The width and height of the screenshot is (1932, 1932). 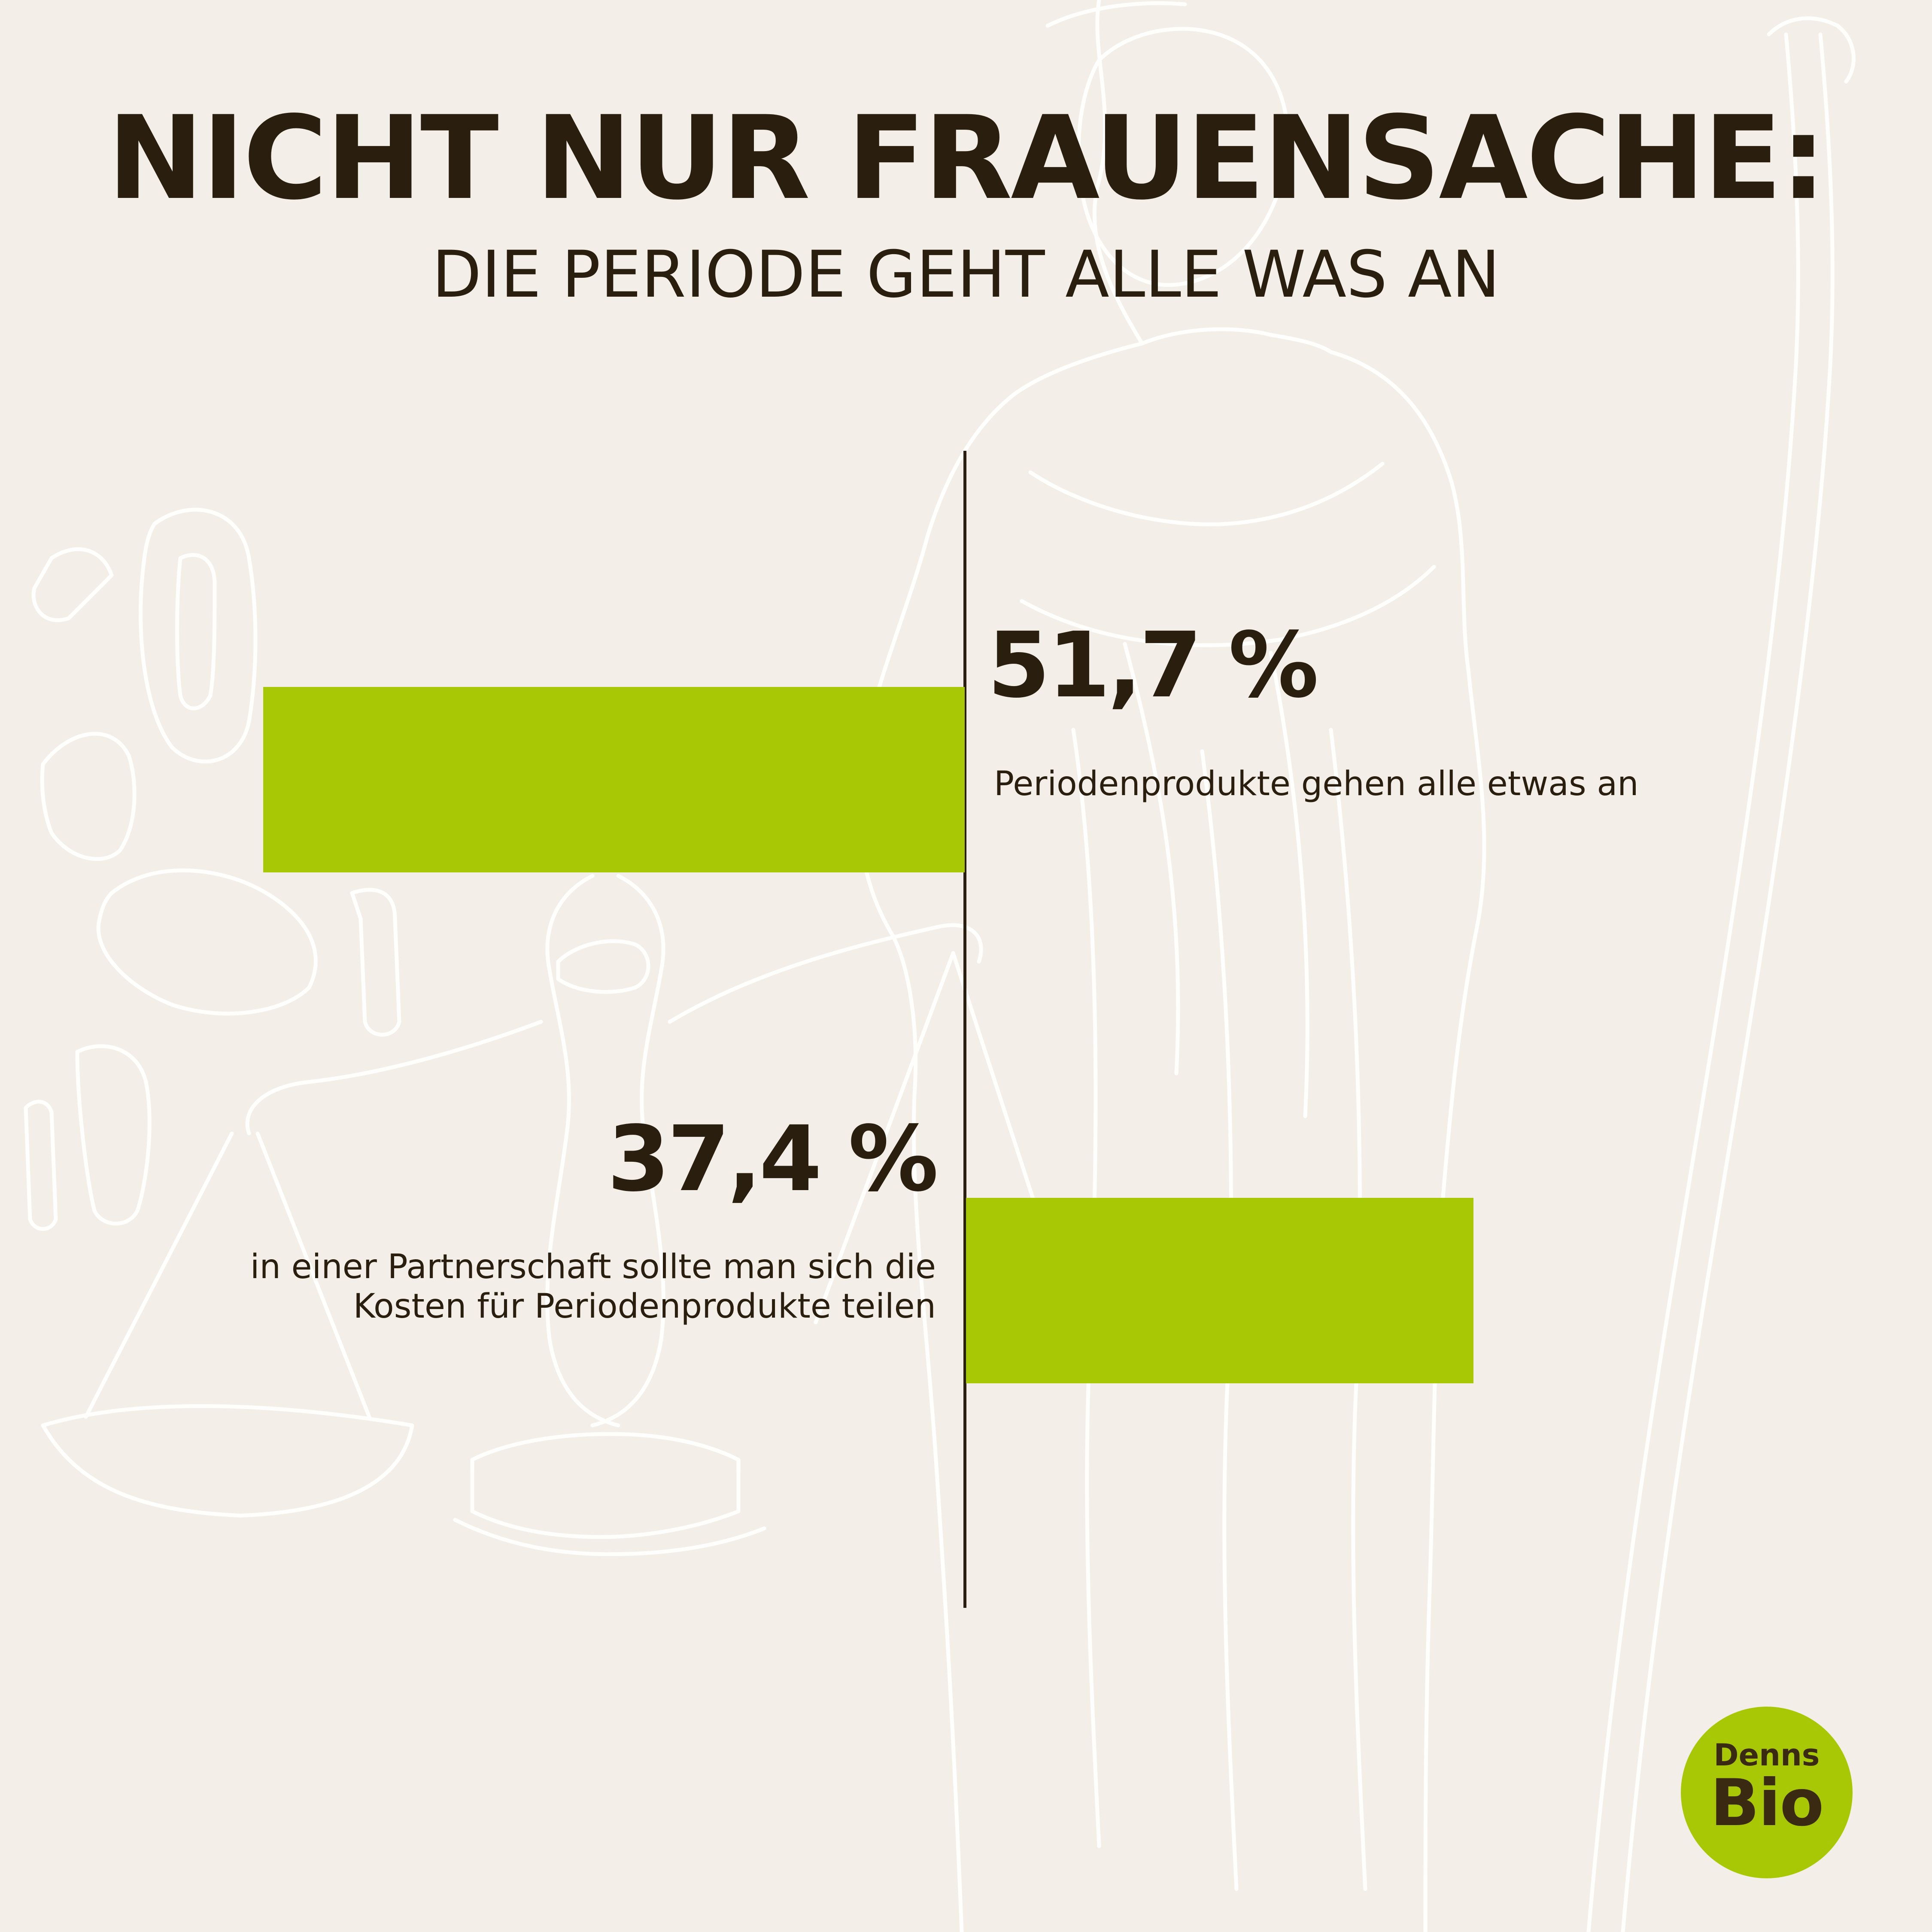 What do you see at coordinates (966, 274) in the screenshot?
I see `page-subtitle: DIE PERIODE GEHT ALLE WAS AN` at bounding box center [966, 274].